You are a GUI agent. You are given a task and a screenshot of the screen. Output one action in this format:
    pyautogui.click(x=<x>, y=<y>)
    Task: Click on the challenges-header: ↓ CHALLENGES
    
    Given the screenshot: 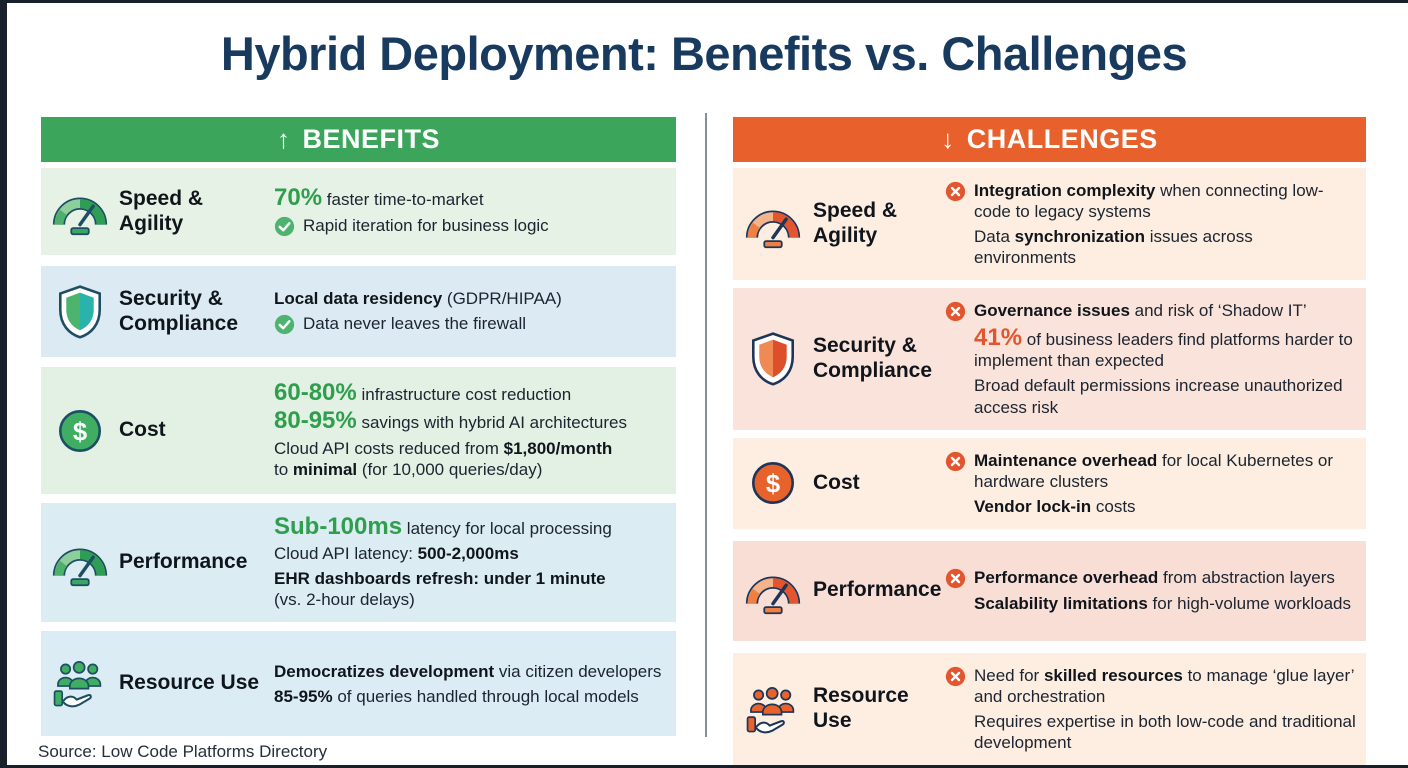 What is the action you would take?
    pyautogui.click(x=1049, y=139)
    